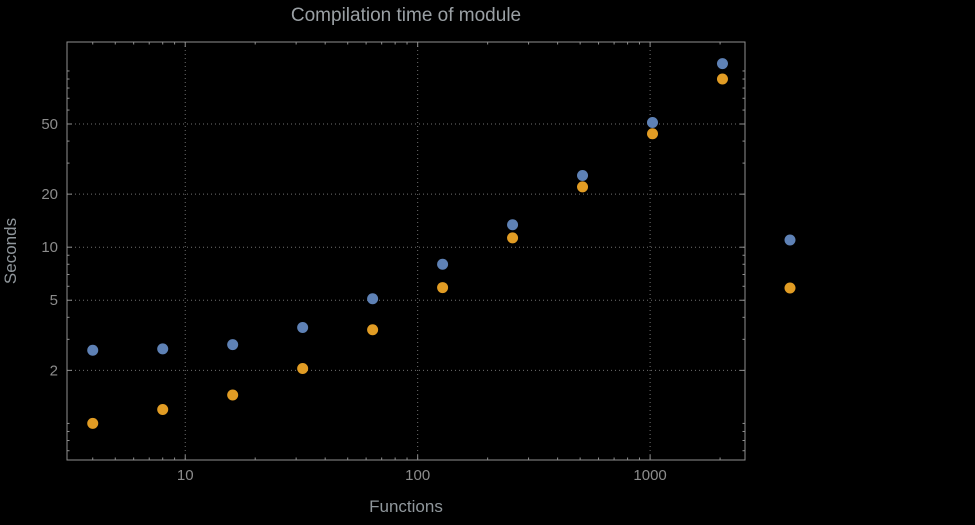  What do you see at coordinates (54, 300) in the screenshot?
I see `y-tick-label: 5` at bounding box center [54, 300].